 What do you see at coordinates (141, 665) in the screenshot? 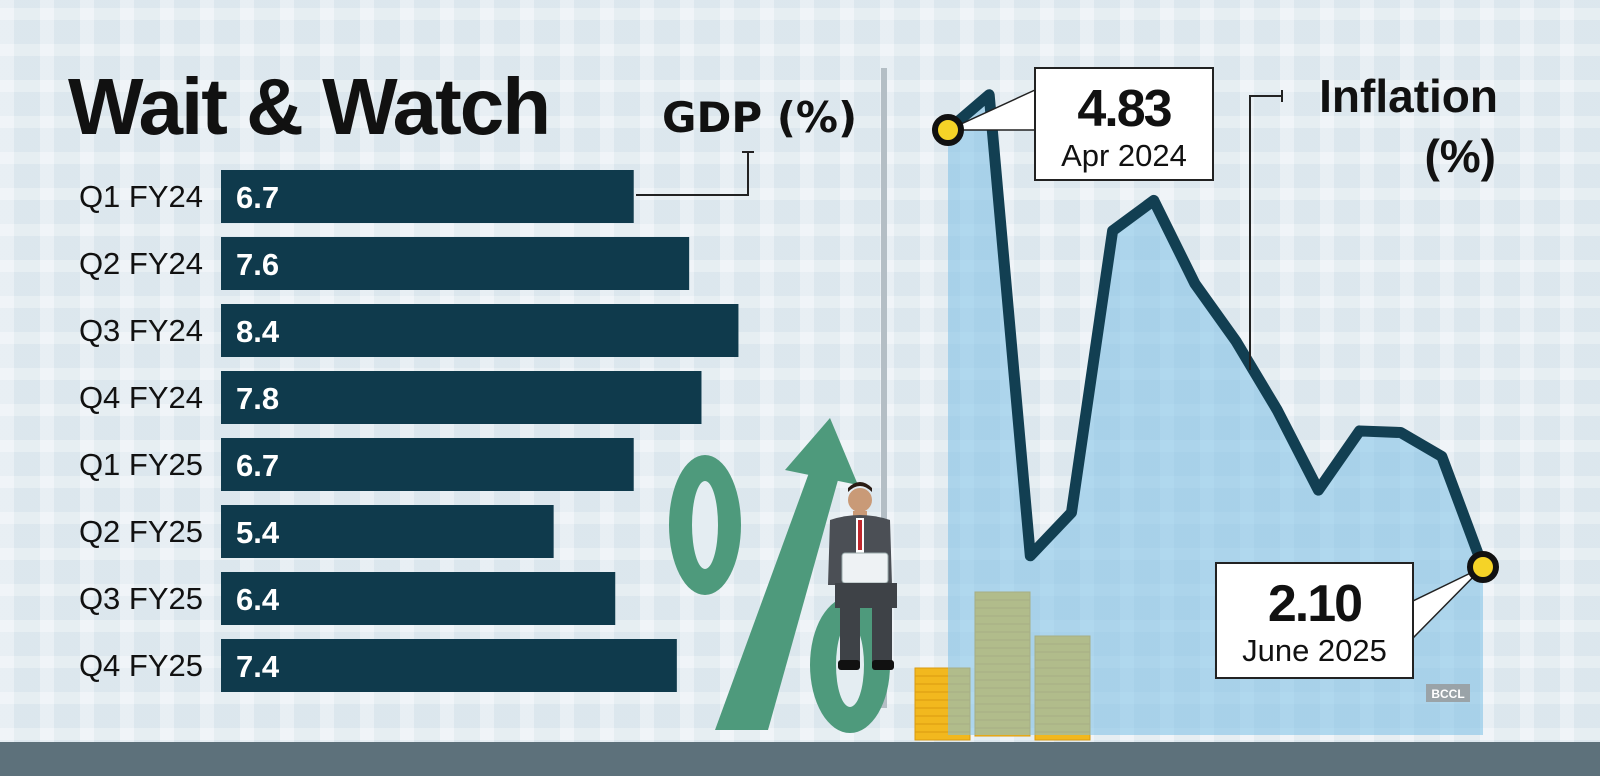
I see `bar-category-label: Q4 FY25` at bounding box center [141, 665].